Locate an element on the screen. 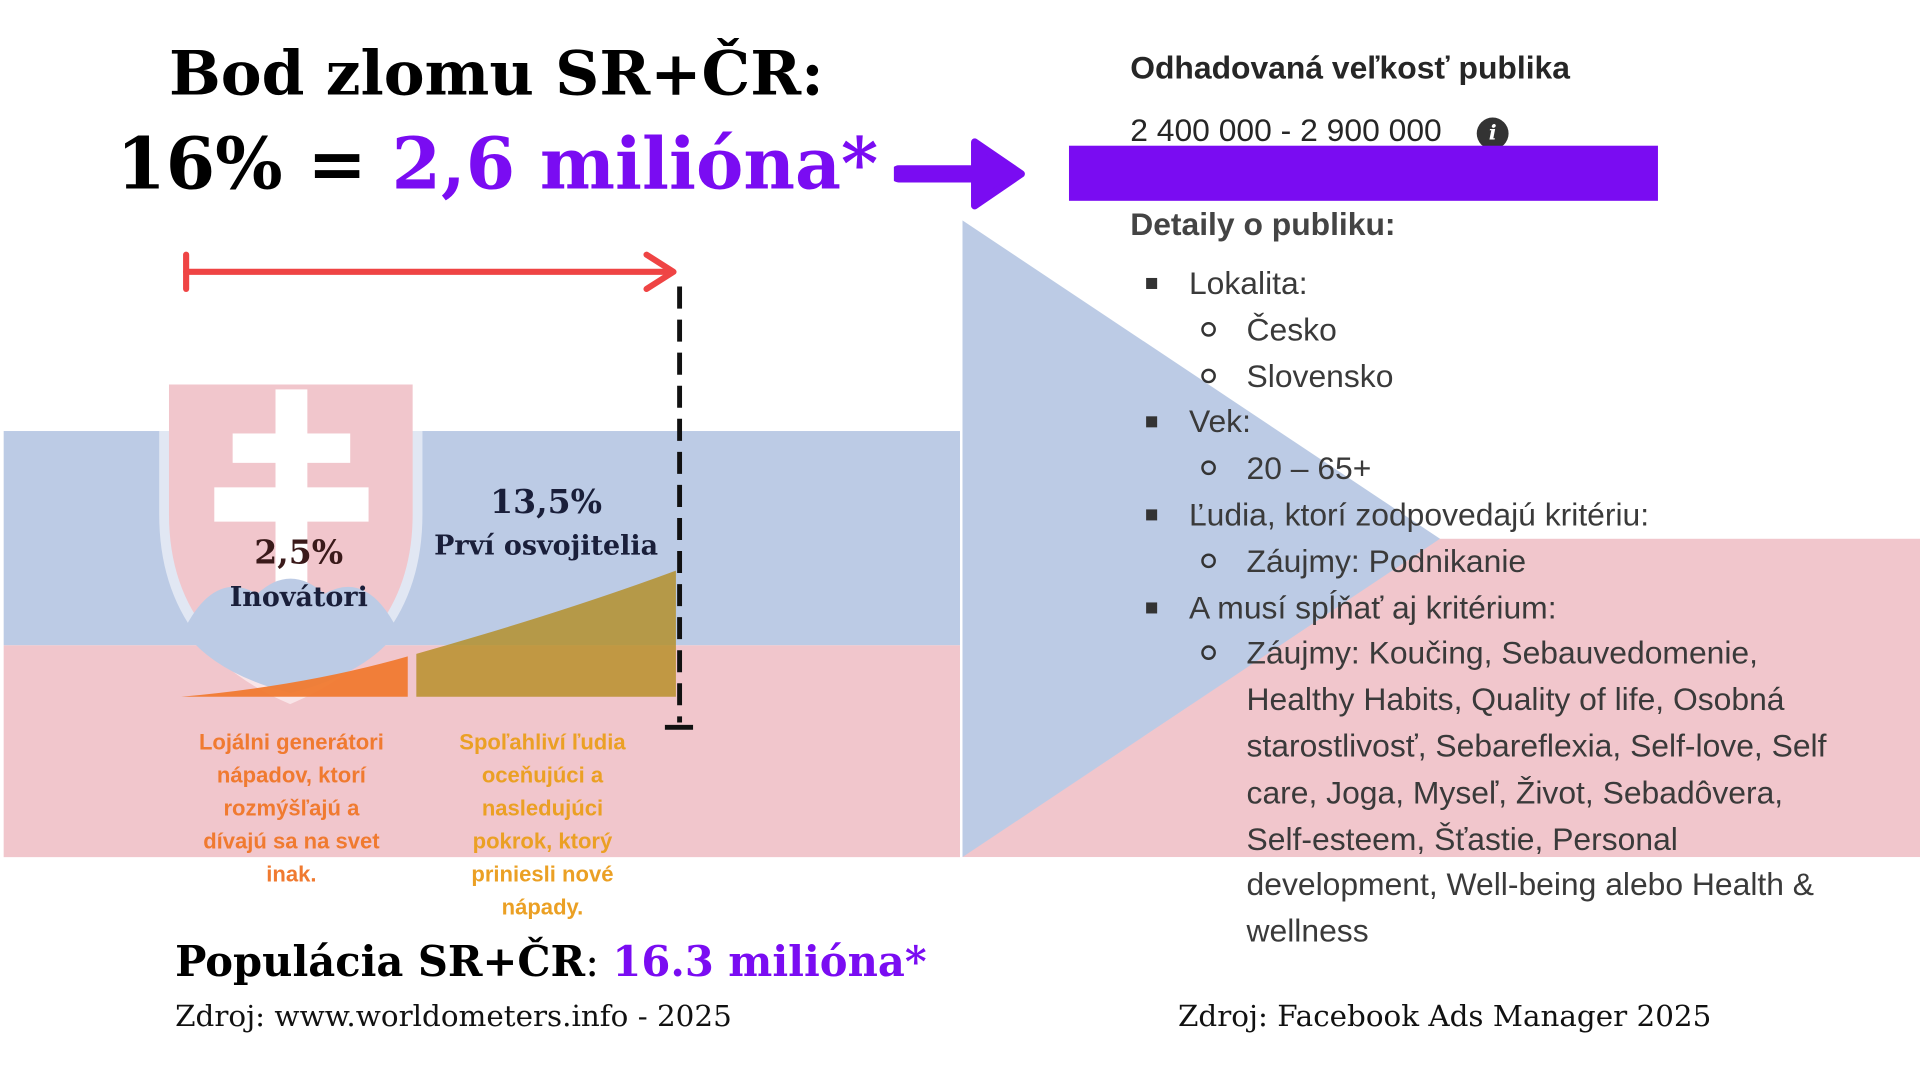 The height and width of the screenshot is (1080, 1920). description-line: dívajú sa na svet is located at coordinates (291, 841).